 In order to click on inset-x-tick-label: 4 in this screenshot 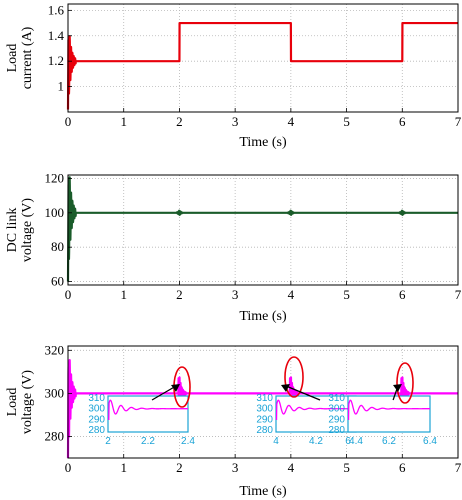, I will do `click(276, 441)`.